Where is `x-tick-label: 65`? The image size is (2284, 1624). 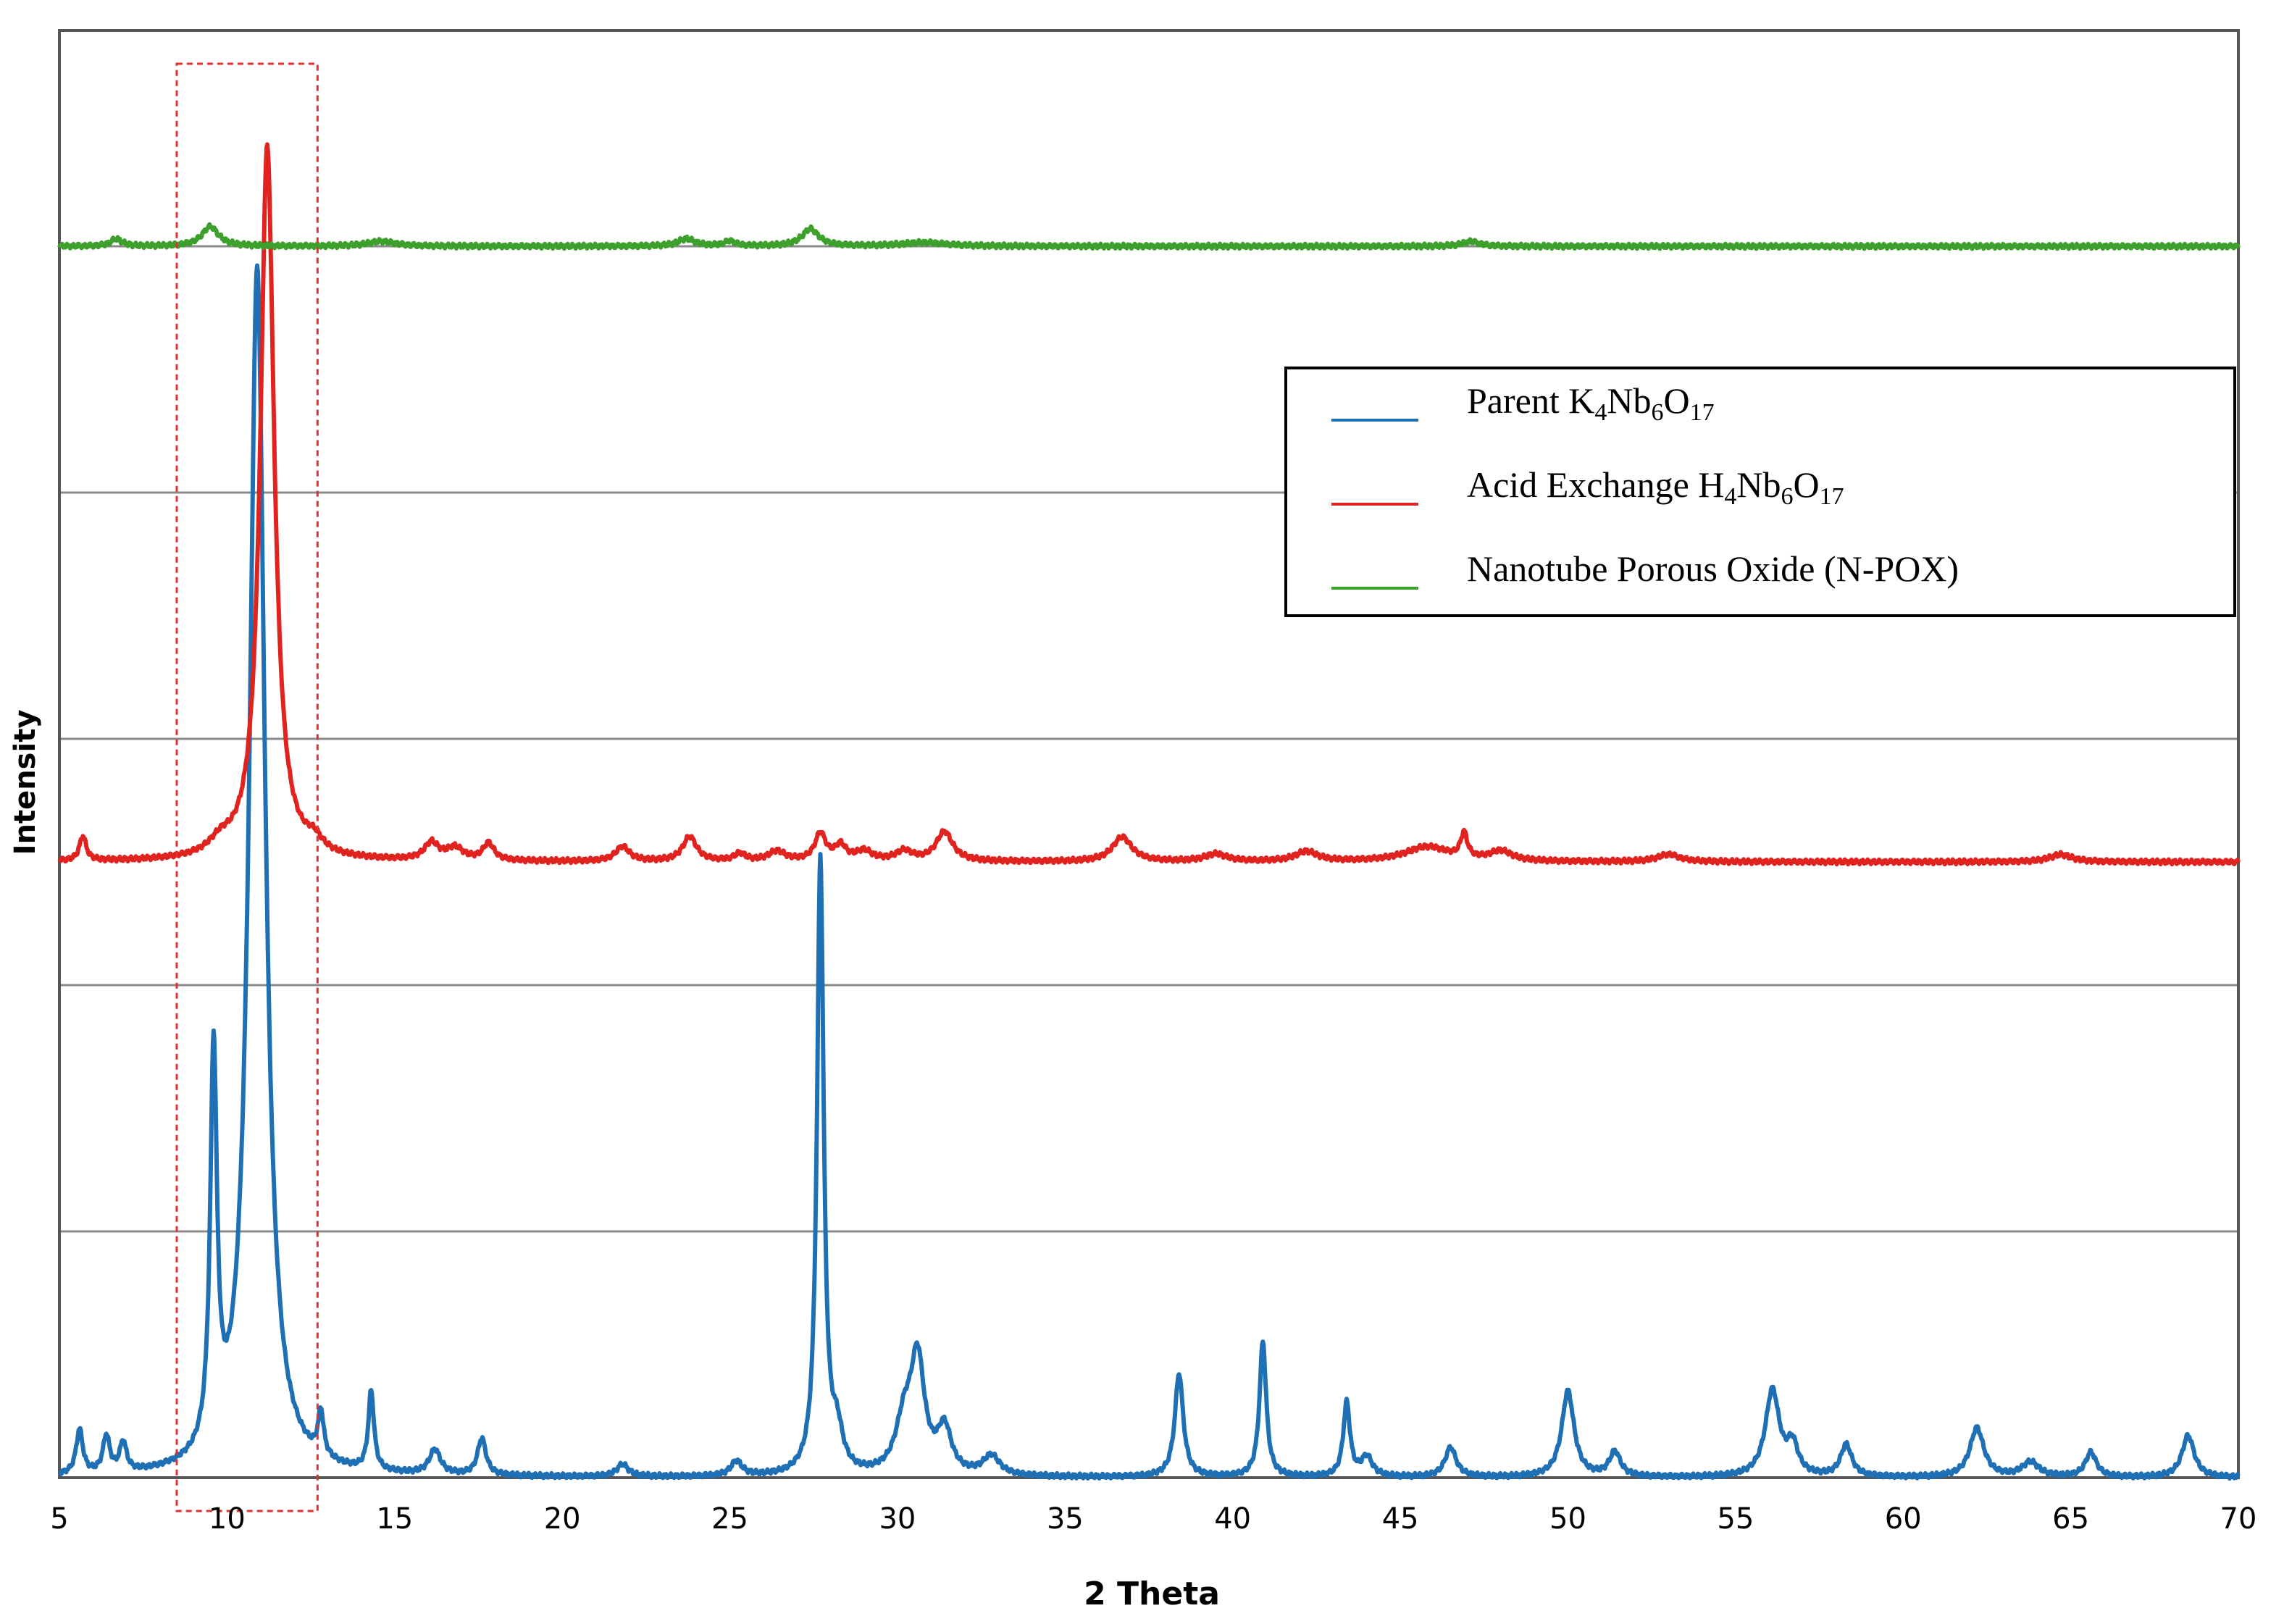 x-tick-label: 65 is located at coordinates (2071, 1519).